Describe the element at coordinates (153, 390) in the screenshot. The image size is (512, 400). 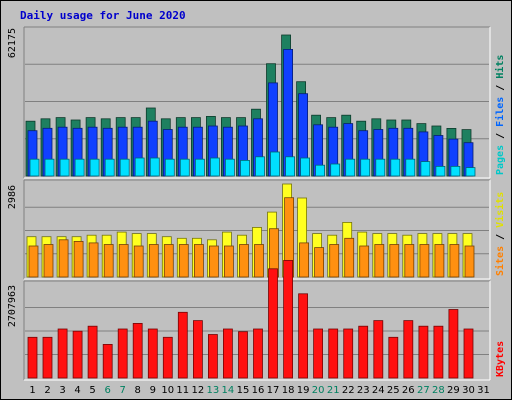
I see `day-label-9: 9` at that location.